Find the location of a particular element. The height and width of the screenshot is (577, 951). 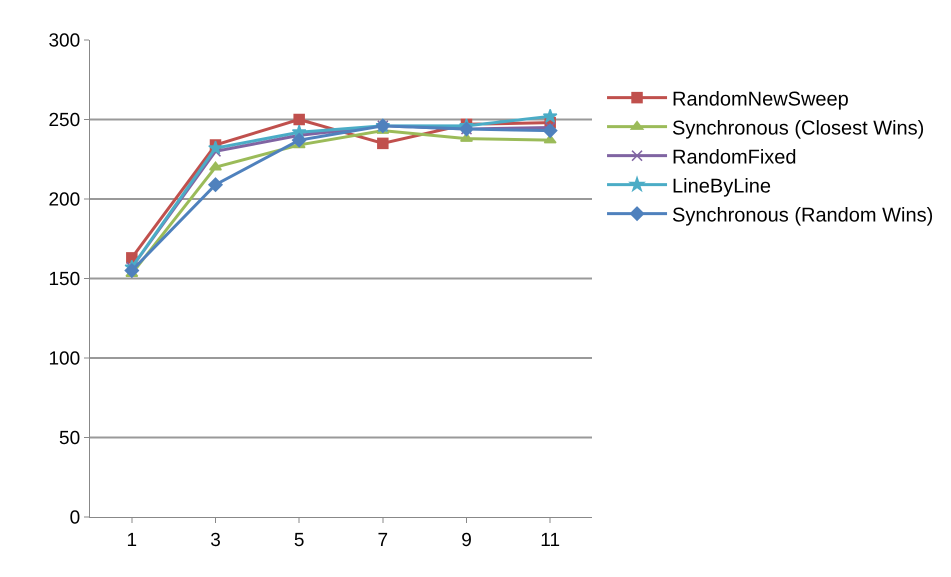

x-tick-label: 11 is located at coordinates (550, 540).